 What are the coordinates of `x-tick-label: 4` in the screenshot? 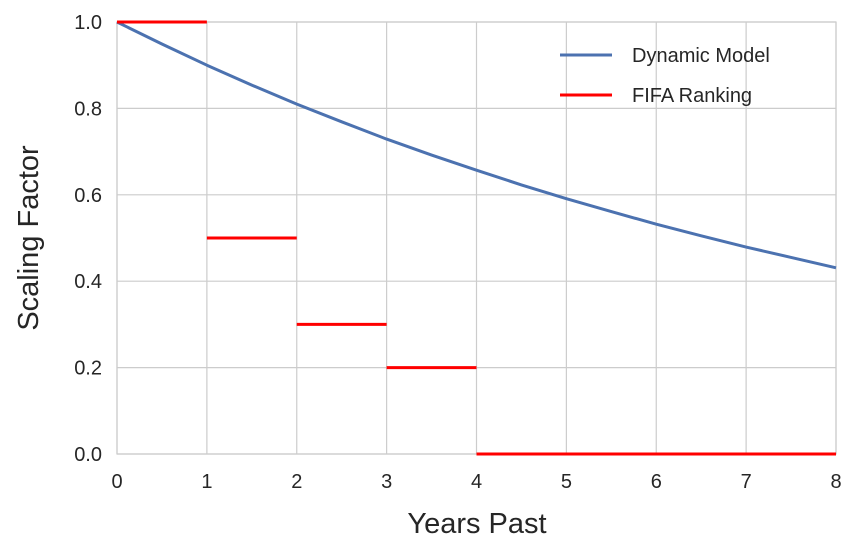 It's located at (476, 482).